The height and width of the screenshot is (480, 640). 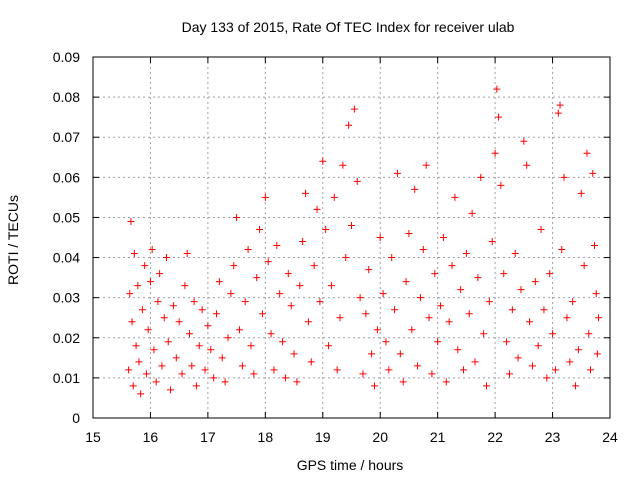 What do you see at coordinates (495, 437) in the screenshot?
I see `x-tick-label: 22` at bounding box center [495, 437].